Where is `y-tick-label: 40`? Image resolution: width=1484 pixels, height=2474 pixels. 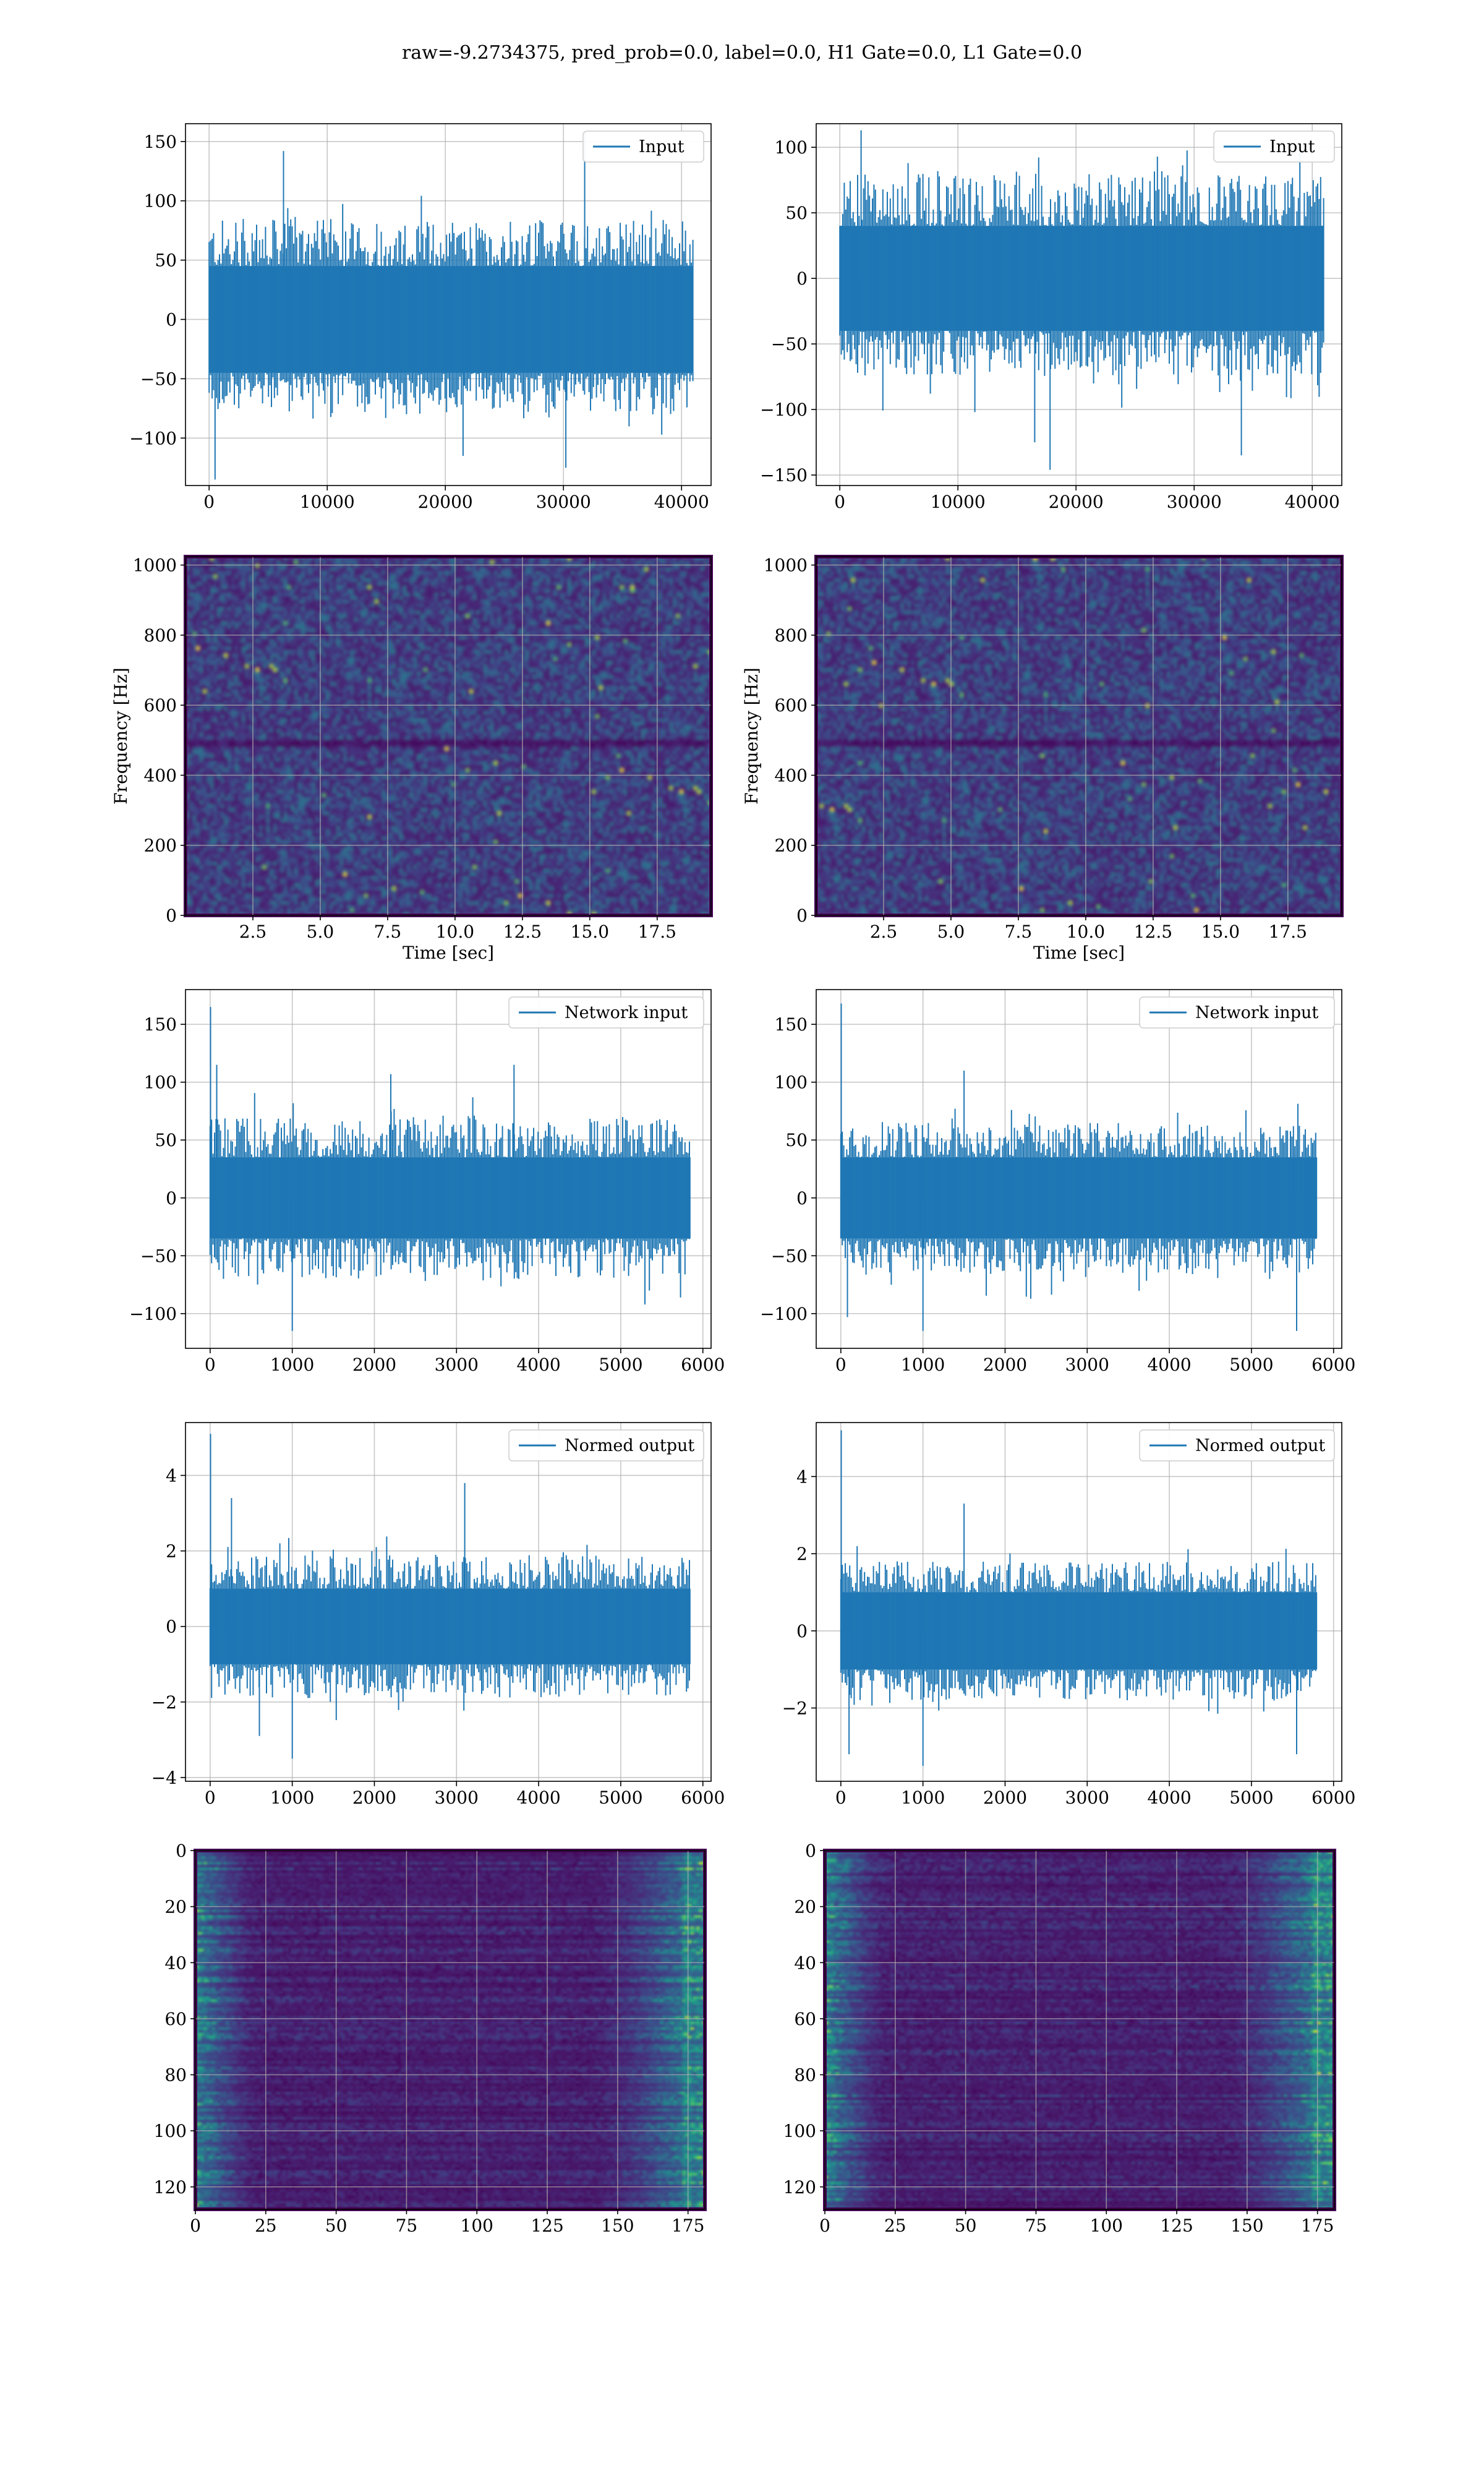
y-tick-label: 40 is located at coordinates (805, 1963).